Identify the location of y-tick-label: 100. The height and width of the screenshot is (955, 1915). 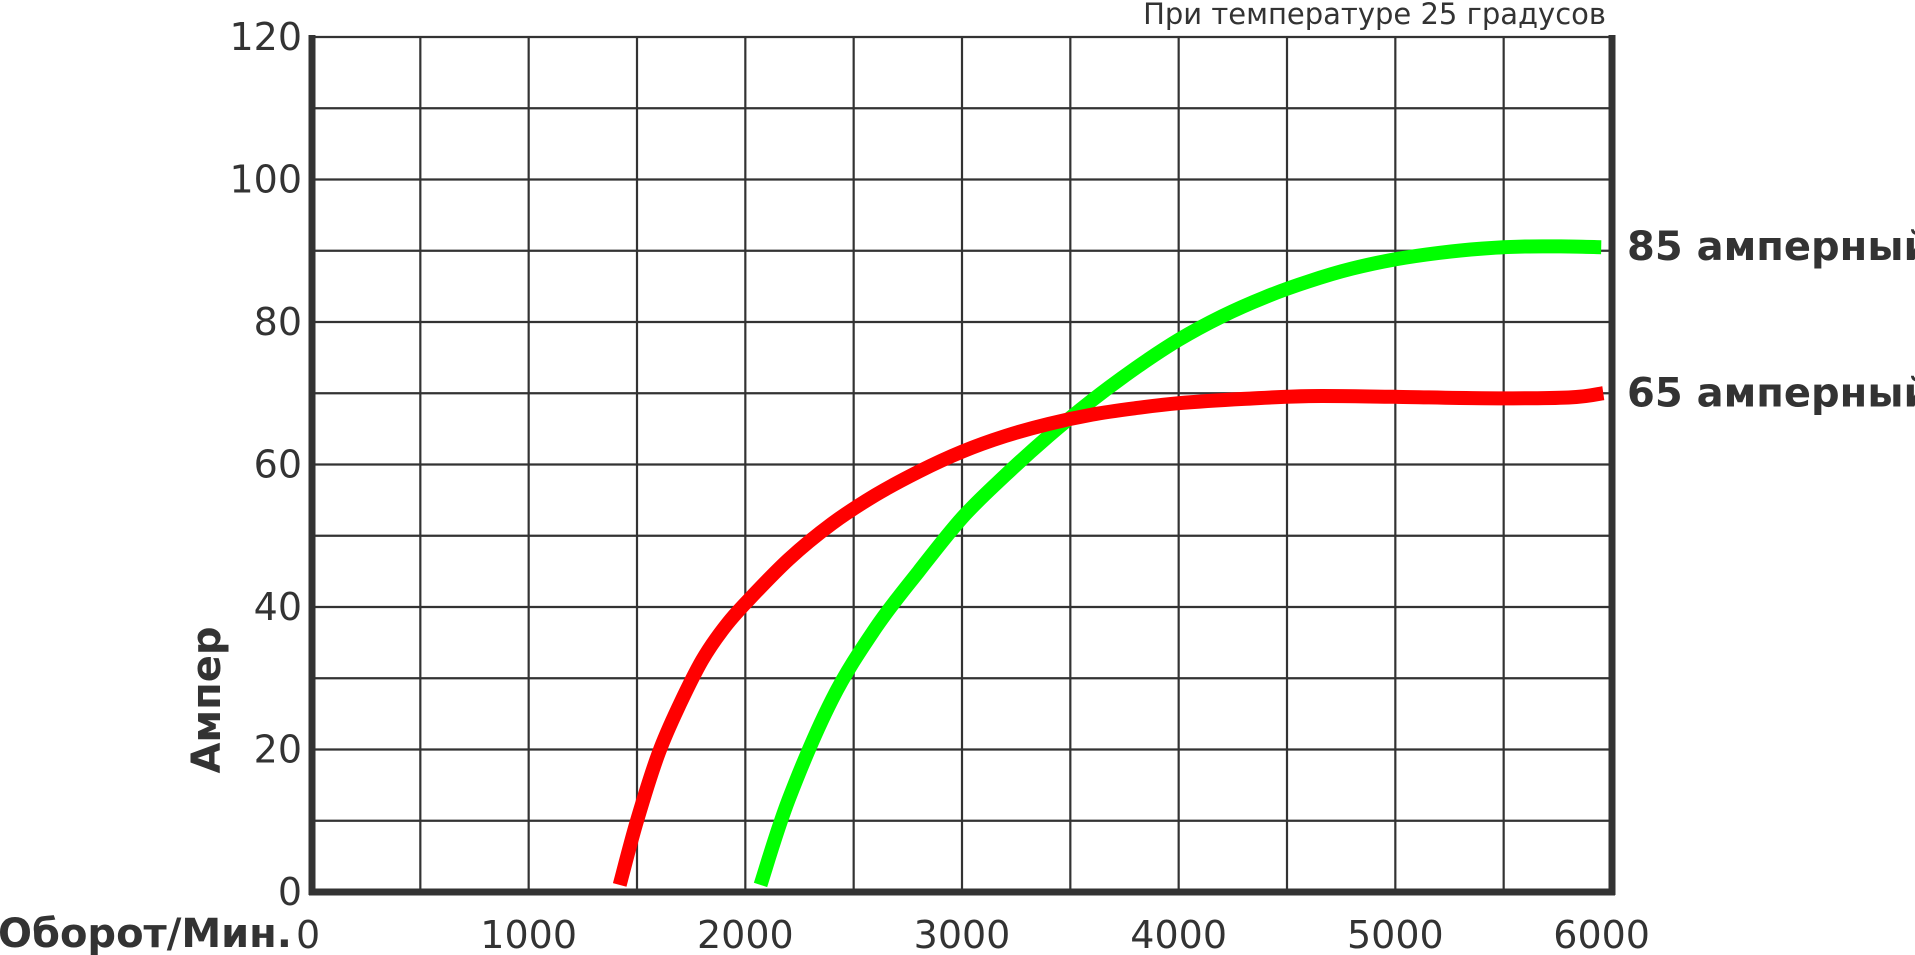
(265, 180).